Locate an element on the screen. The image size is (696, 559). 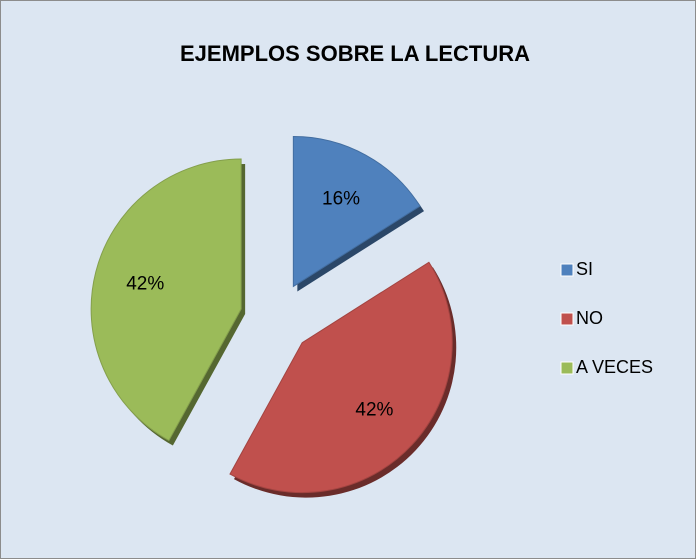
data-label: 16% is located at coordinates (341, 199).